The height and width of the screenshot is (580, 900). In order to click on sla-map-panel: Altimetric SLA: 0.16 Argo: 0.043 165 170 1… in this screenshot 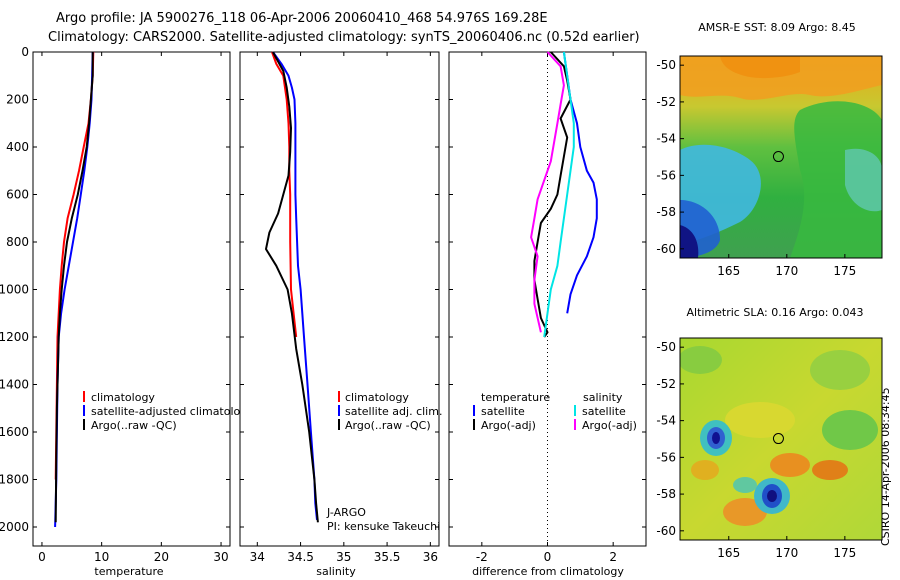, I will do `click(769, 433)`.